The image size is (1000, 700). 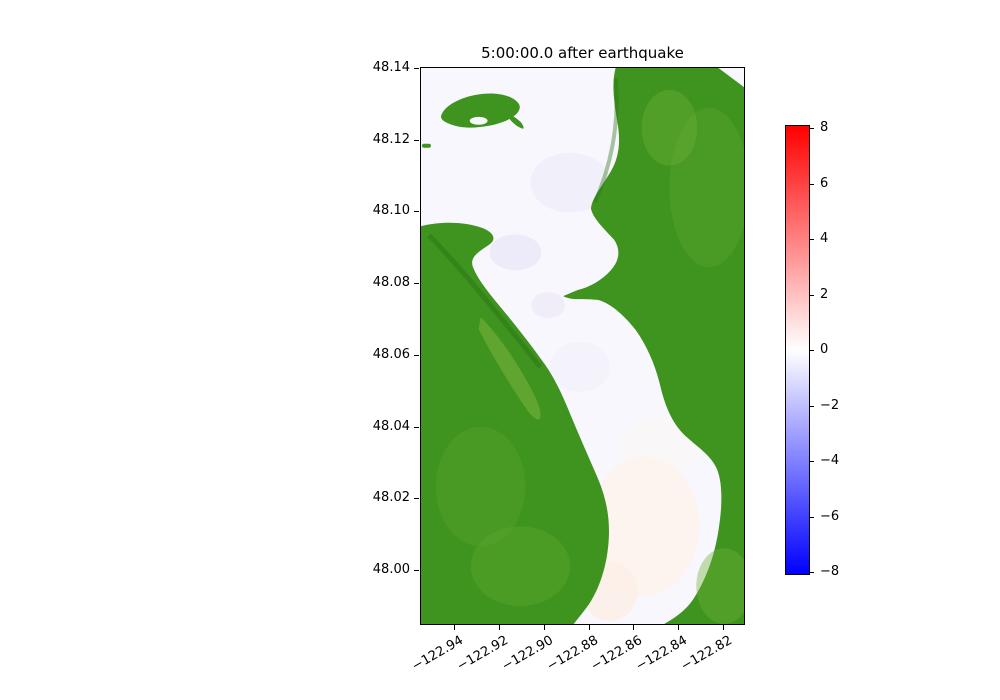 What do you see at coordinates (830, 571) in the screenshot?
I see `colorbar-tick-label: −8` at bounding box center [830, 571].